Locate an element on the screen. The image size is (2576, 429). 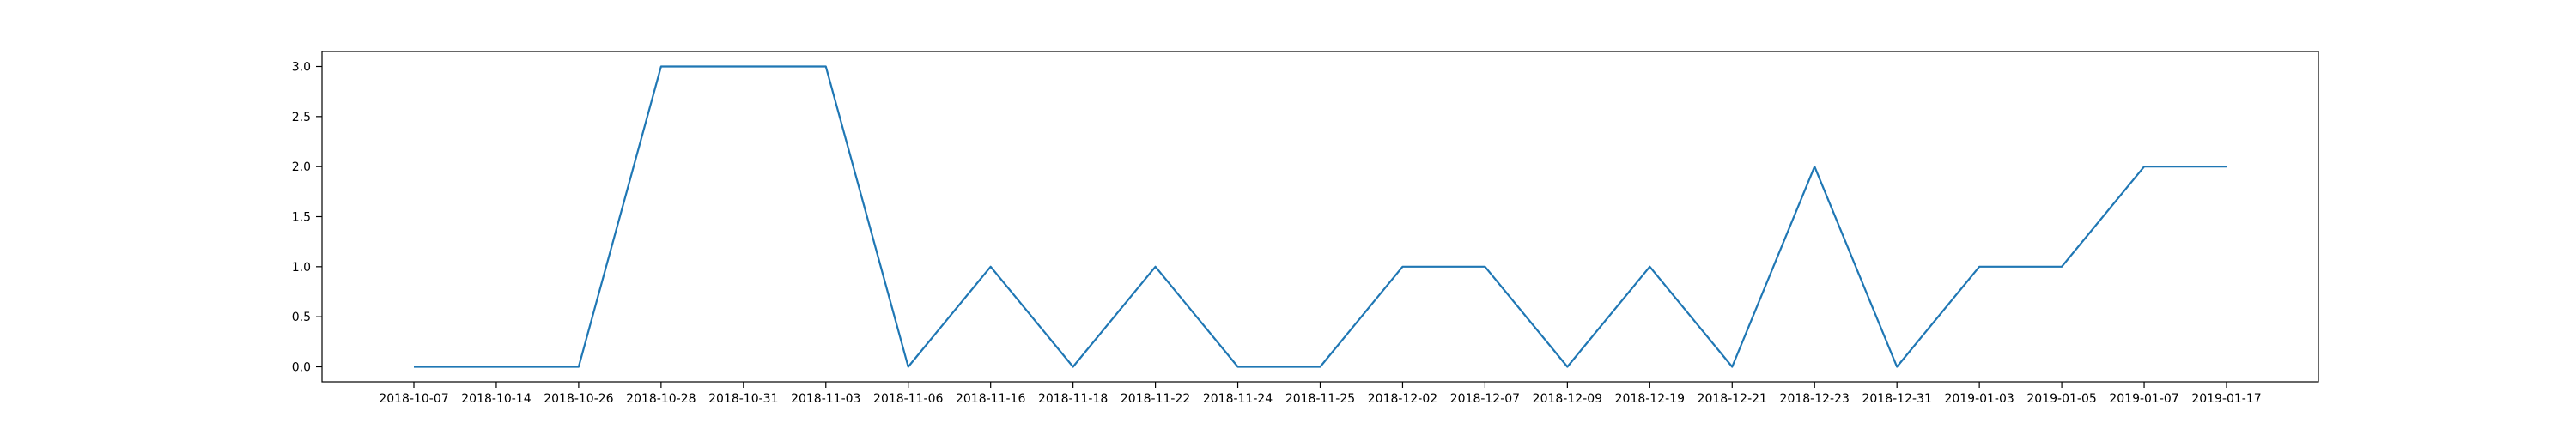
y-tick-label: 1.0 is located at coordinates (301, 268).